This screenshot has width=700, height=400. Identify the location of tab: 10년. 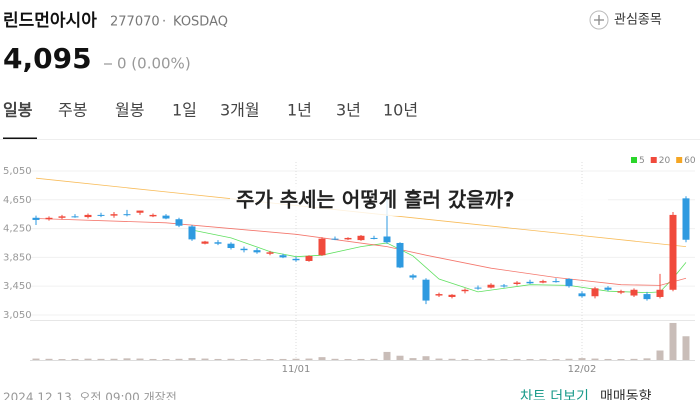
(400, 110).